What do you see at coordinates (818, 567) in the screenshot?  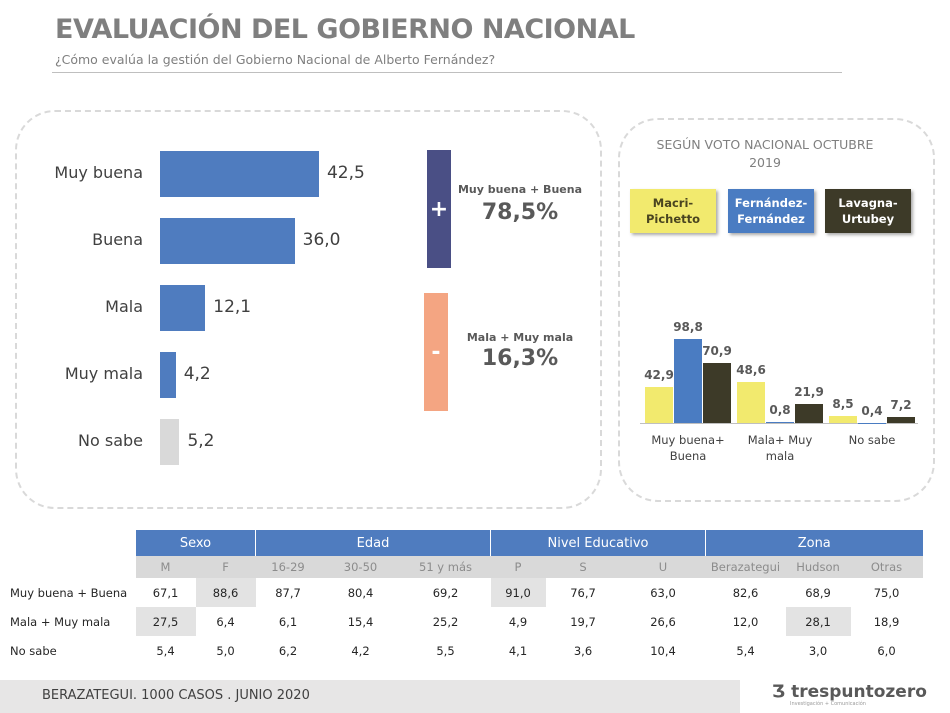 I see `column-header: Hudson` at bounding box center [818, 567].